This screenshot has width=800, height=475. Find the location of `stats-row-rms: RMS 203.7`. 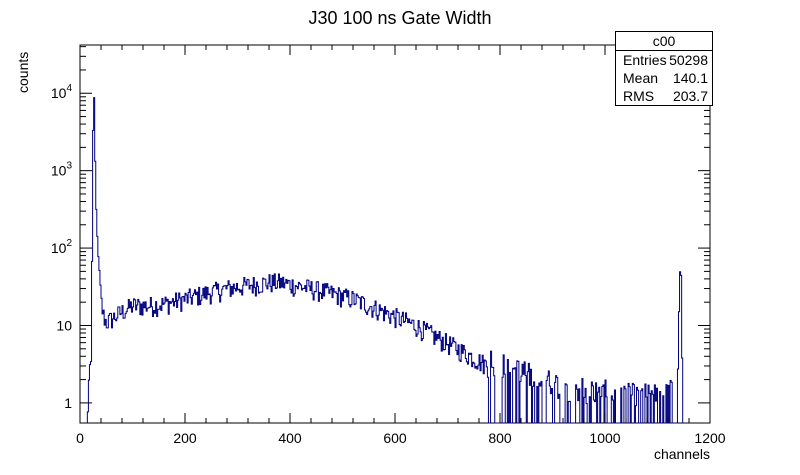

stats-row-rms: RMS 203.7 is located at coordinates (664, 96).